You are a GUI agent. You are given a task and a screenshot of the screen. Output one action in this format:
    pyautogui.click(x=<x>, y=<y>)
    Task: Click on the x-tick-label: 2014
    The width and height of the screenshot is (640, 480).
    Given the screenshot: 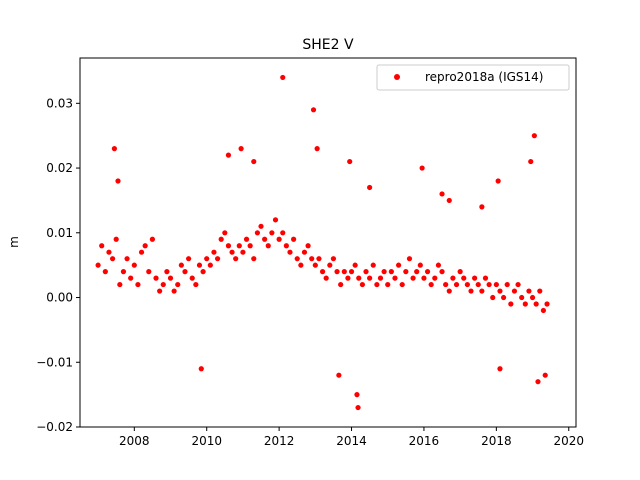 What is the action you would take?
    pyautogui.click(x=351, y=441)
    